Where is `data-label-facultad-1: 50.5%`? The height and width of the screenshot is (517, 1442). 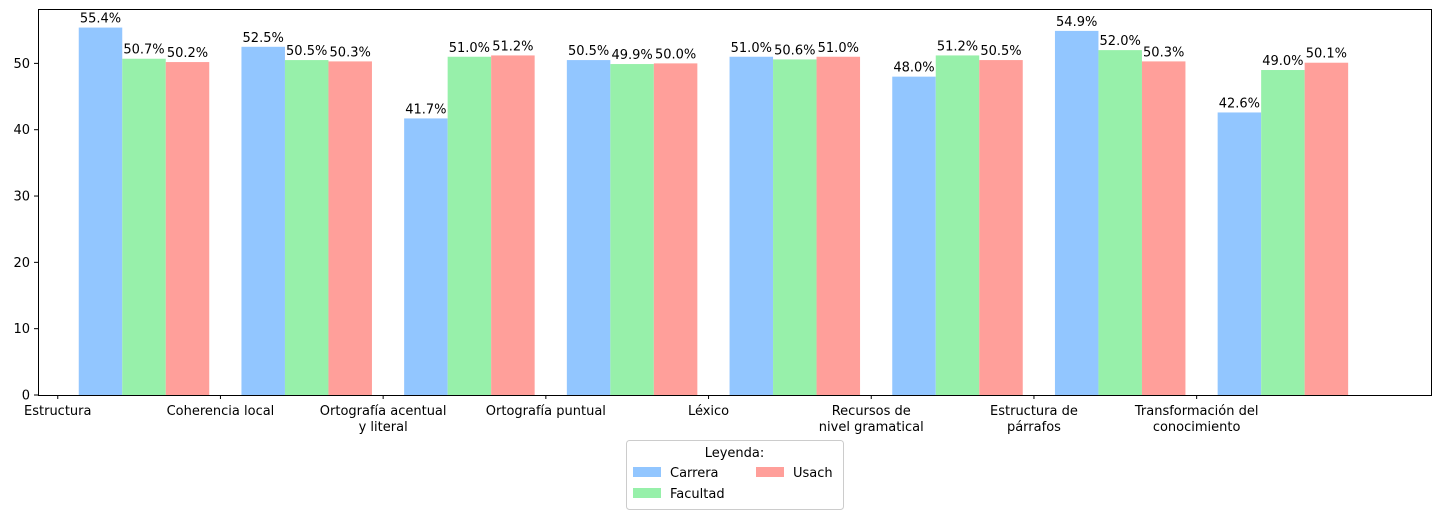
data-label-facultad-1: 50.5% is located at coordinates (306, 51).